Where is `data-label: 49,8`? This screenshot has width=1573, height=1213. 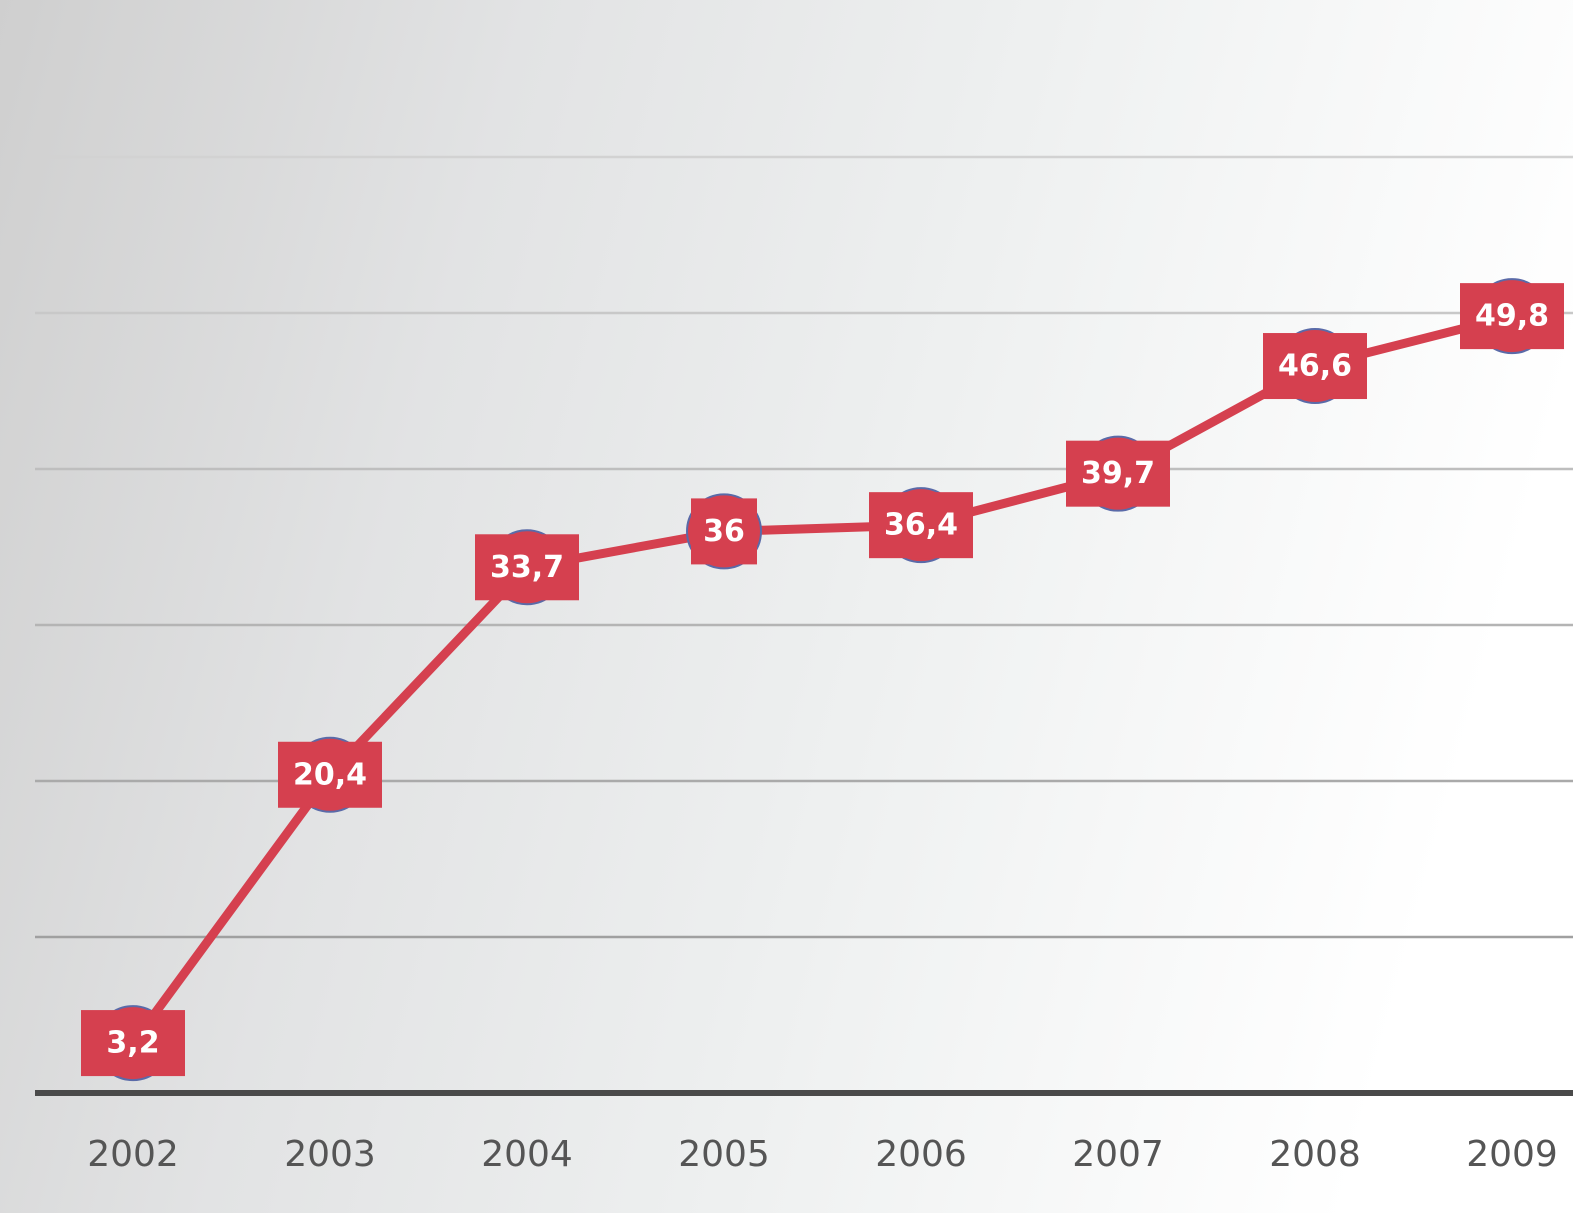 data-label: 49,8 is located at coordinates (1512, 316).